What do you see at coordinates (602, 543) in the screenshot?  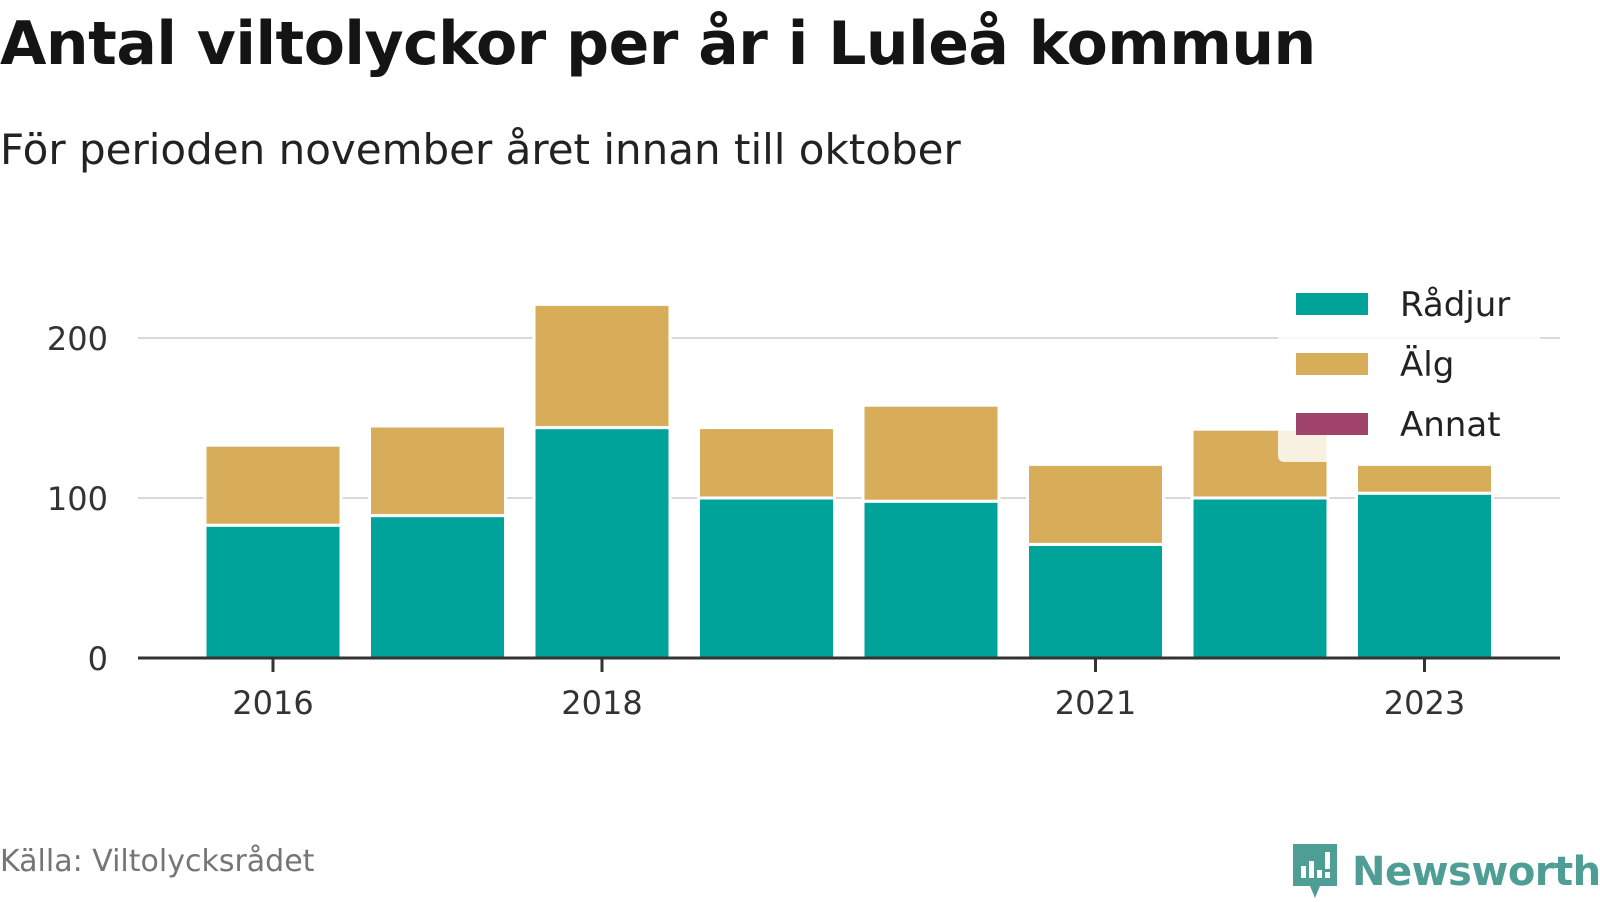 I see `bar-Rådjur-2018` at bounding box center [602, 543].